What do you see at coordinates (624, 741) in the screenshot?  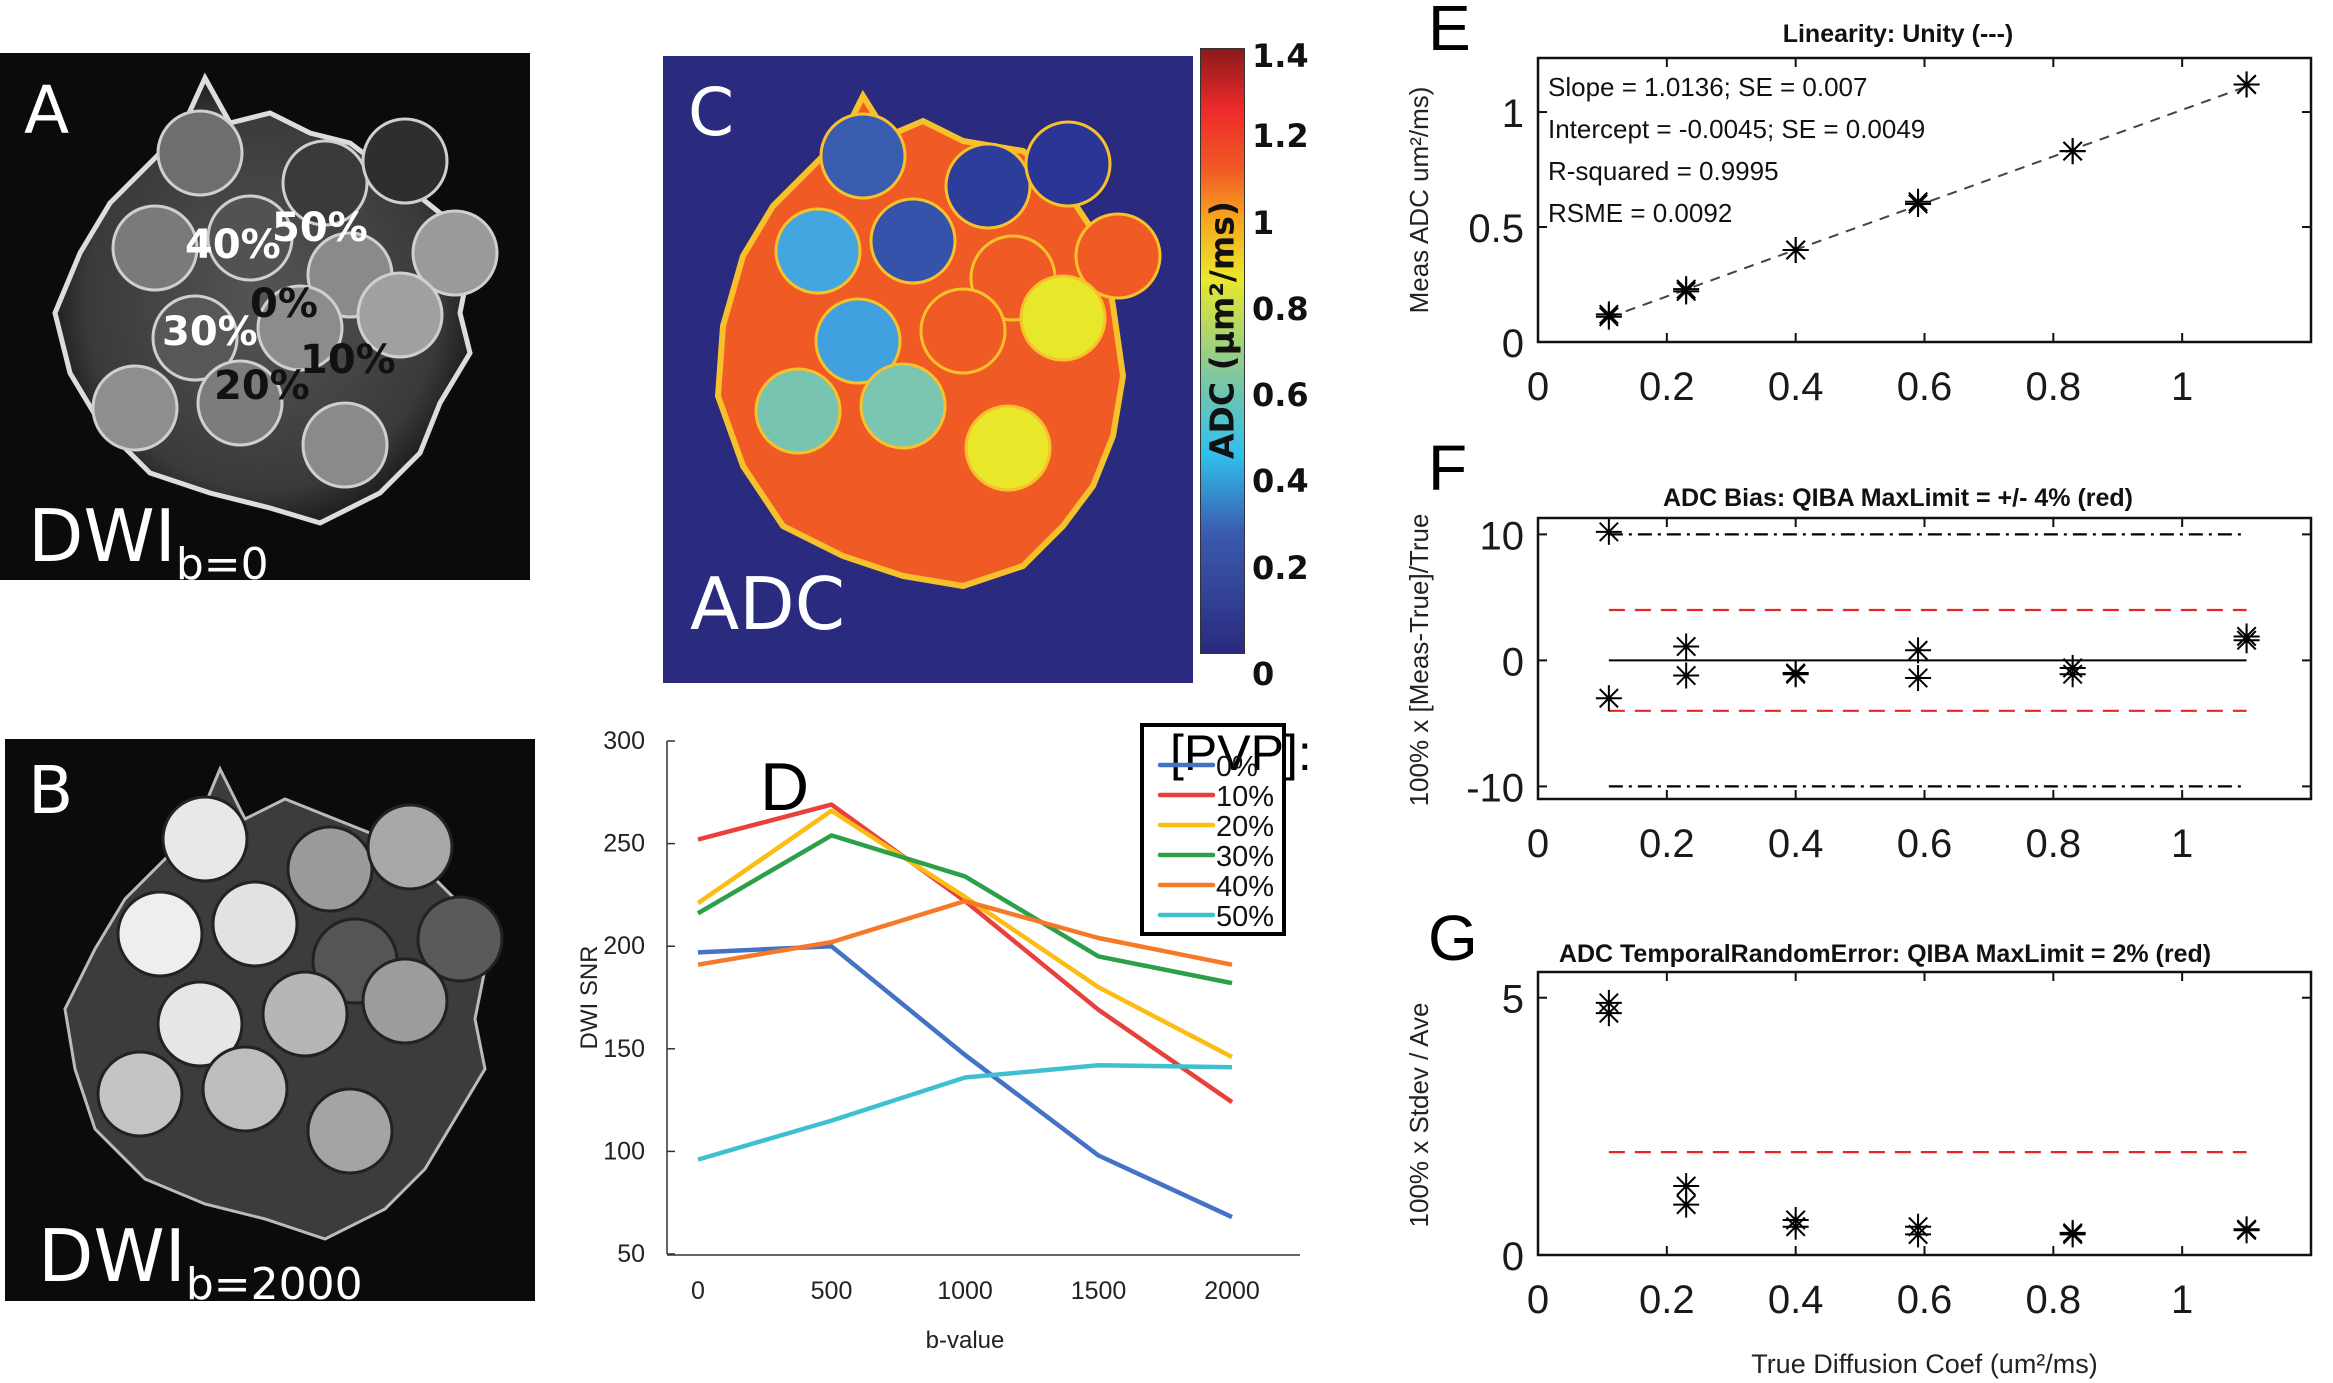 I see `y-tick-label: 300` at bounding box center [624, 741].